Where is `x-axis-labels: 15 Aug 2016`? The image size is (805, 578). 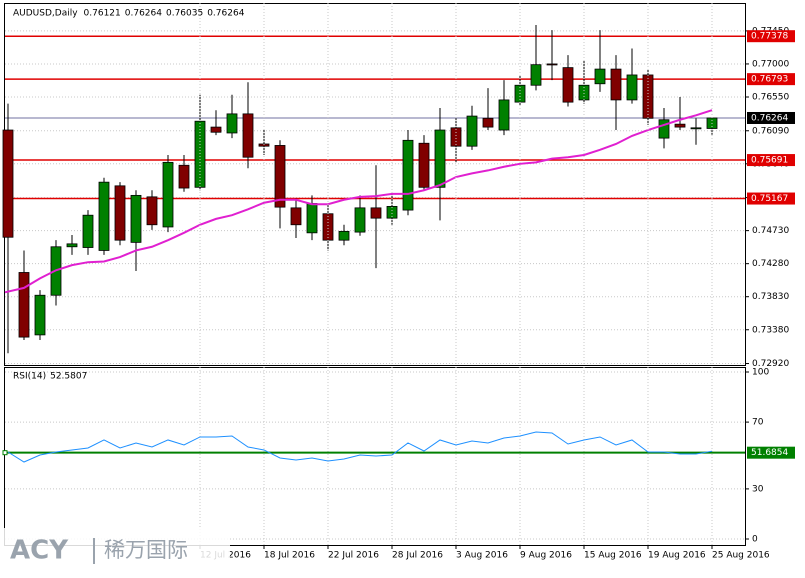 x-axis-labels: 15 Aug 2016 is located at coordinates (613, 556).